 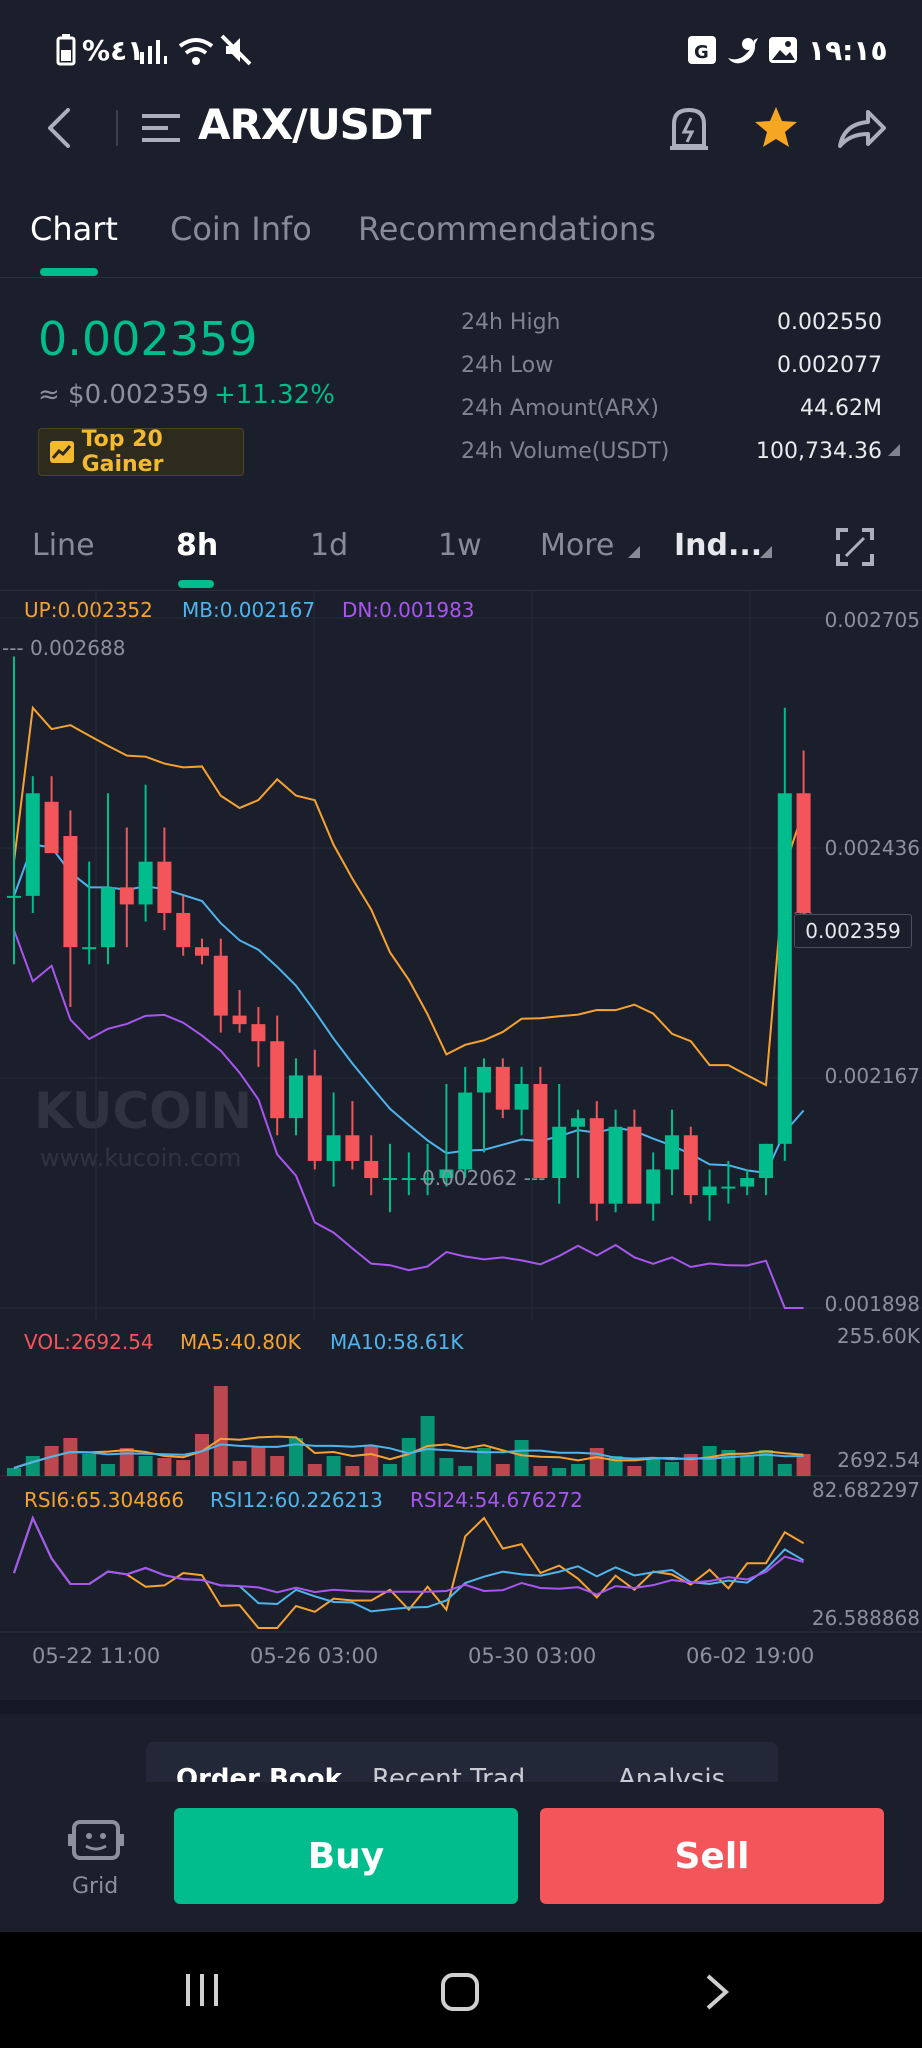 What do you see at coordinates (241, 229) in the screenshot?
I see `tab-coin-info: Coin Info` at bounding box center [241, 229].